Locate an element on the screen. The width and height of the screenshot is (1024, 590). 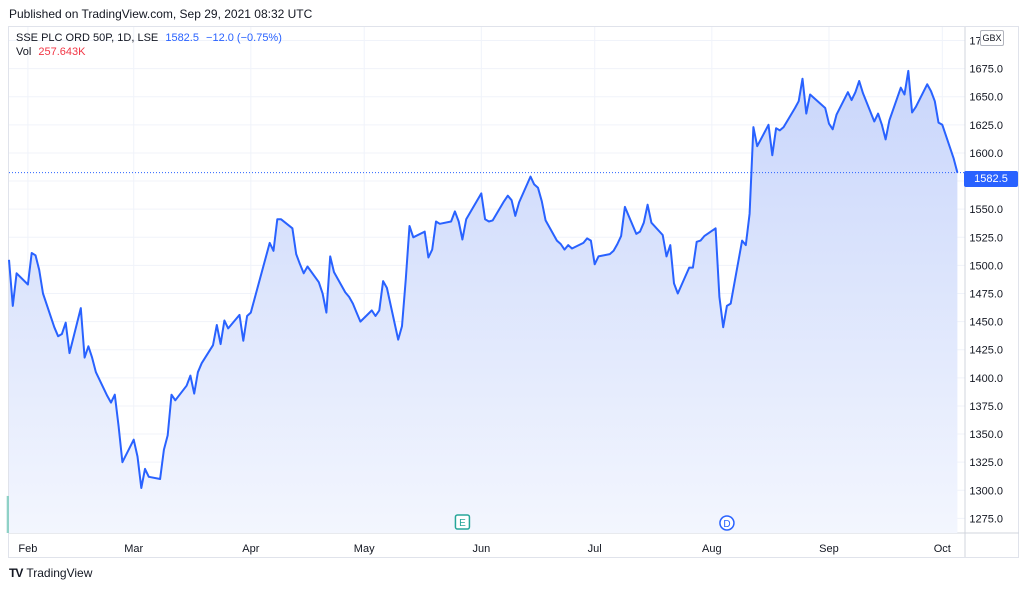
legend-symbol: SSE PLC ORD 50P, 1D, LSE is located at coordinates (87, 38).